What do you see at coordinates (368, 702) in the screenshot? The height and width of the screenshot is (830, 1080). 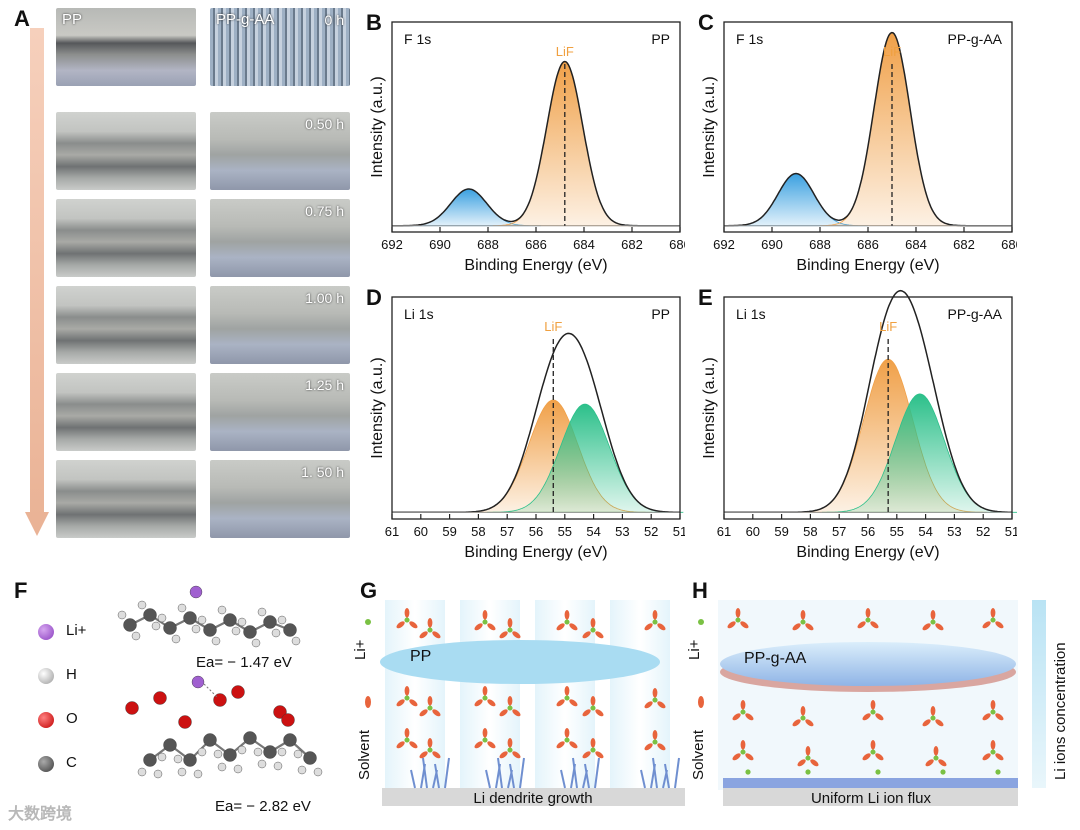 I see `solvent-legend-ellipse` at bounding box center [368, 702].